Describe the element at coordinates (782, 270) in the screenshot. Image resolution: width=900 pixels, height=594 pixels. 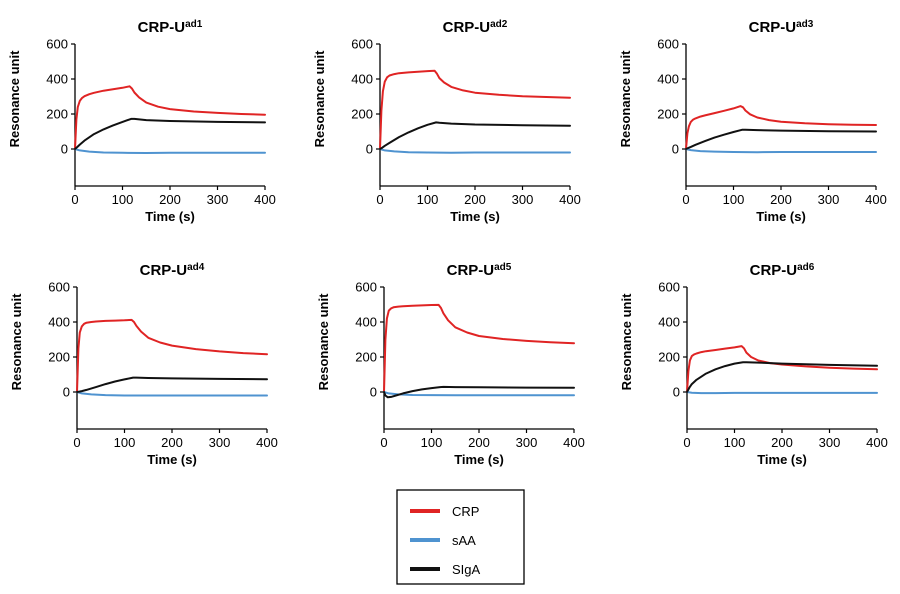
I see `panel-title: CRP-Uad6` at that location.